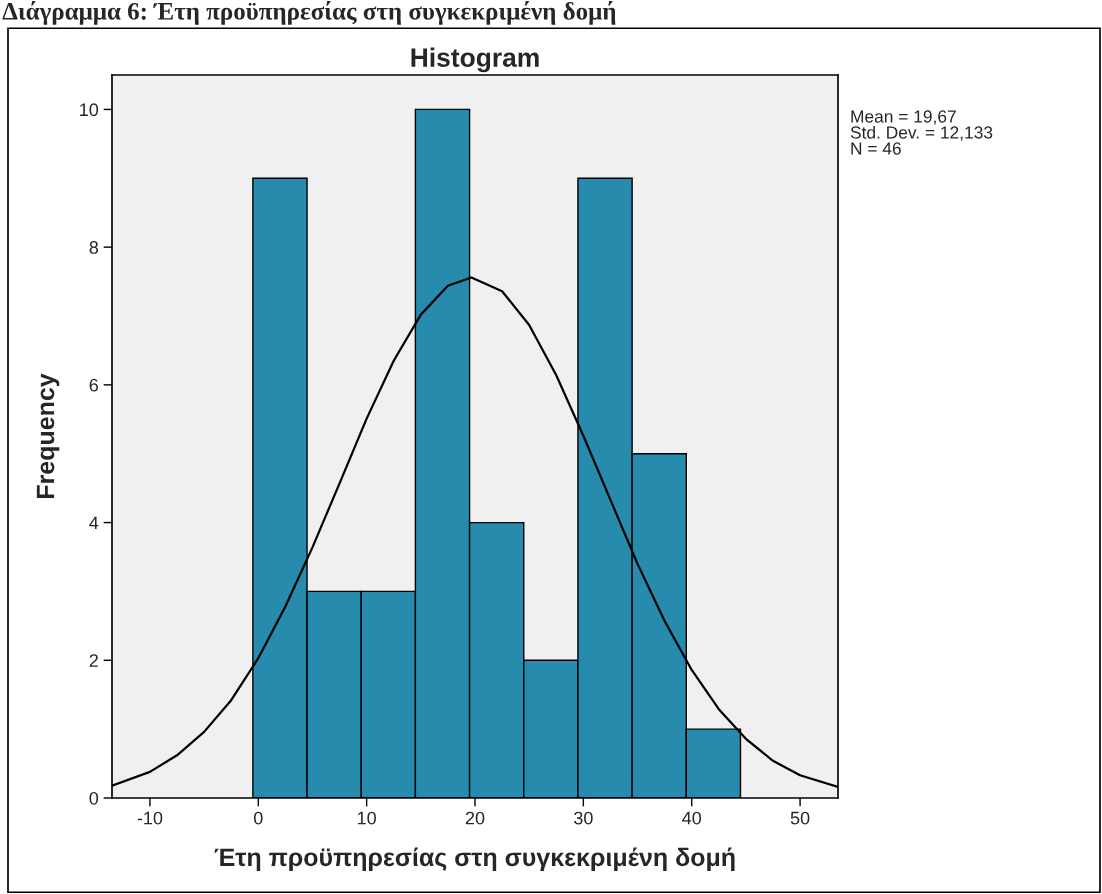 Image resolution: width=1102 pixels, height=894 pixels. What do you see at coordinates (309, 12) in the screenshot?
I see `text: Διάγραμμα 6: Έτη προϋπηρεσίας στη συγκεκριμένη δομή` at bounding box center [309, 12].